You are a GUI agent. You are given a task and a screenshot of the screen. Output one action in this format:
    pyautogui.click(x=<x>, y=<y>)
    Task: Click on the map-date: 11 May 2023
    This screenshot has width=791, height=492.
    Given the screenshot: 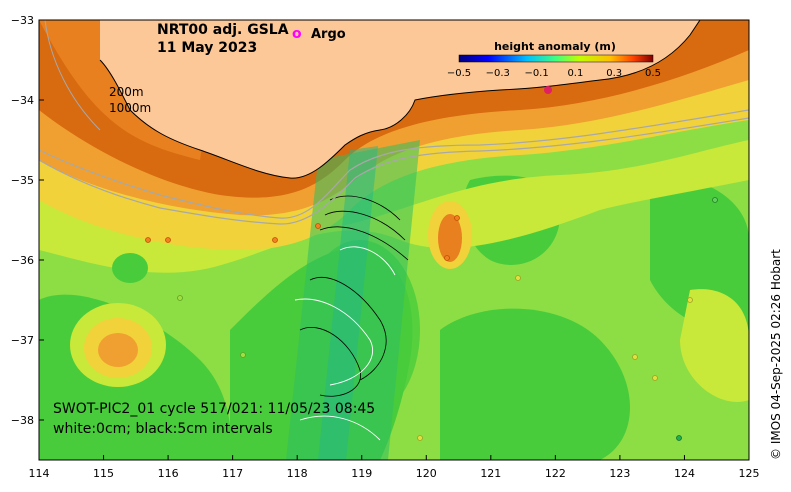 What is the action you would take?
    pyautogui.click(x=207, y=48)
    